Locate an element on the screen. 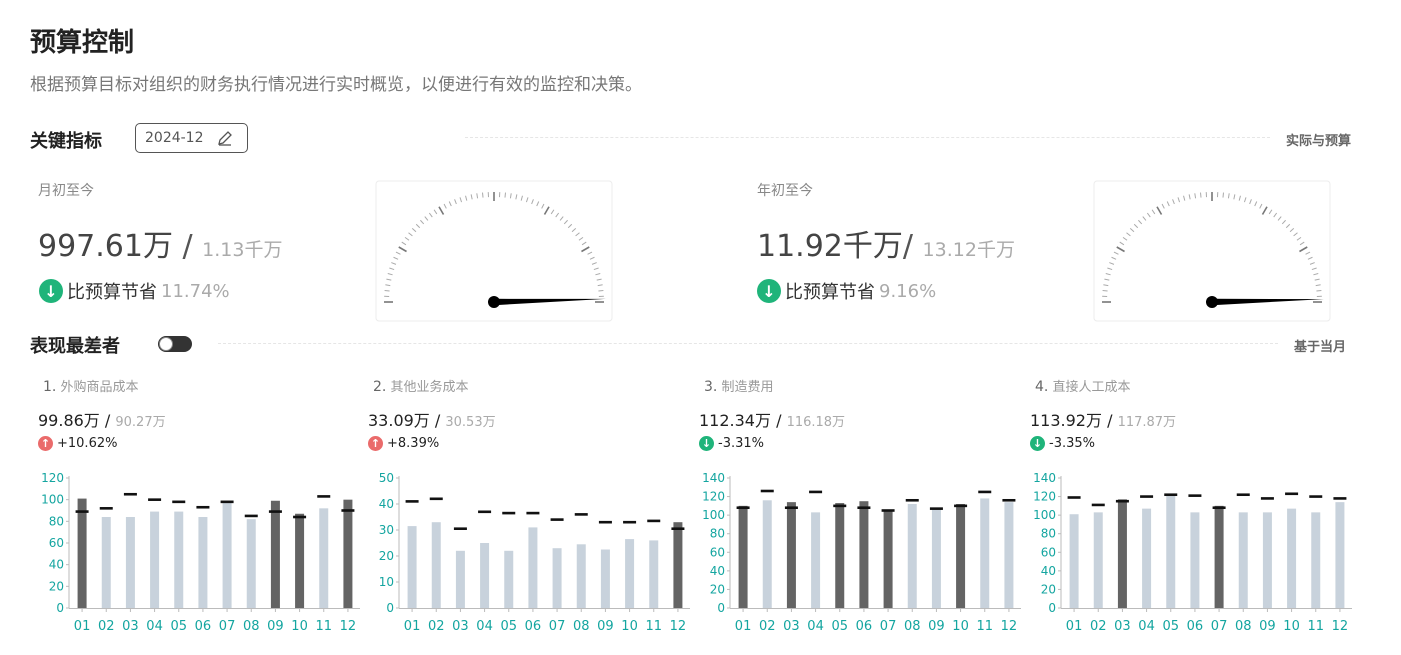 This screenshot has width=1401, height=655. x-tick-label: 04 is located at coordinates (815, 626).